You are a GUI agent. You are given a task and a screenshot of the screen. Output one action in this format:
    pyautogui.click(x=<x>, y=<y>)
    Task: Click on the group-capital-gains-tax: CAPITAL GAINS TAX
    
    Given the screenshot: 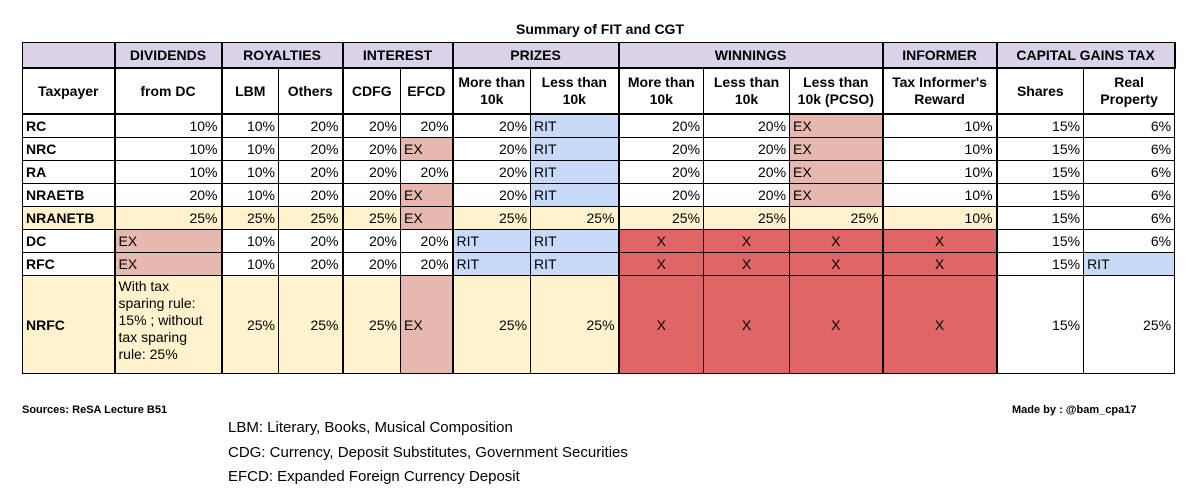 What is the action you would take?
    pyautogui.click(x=1085, y=55)
    